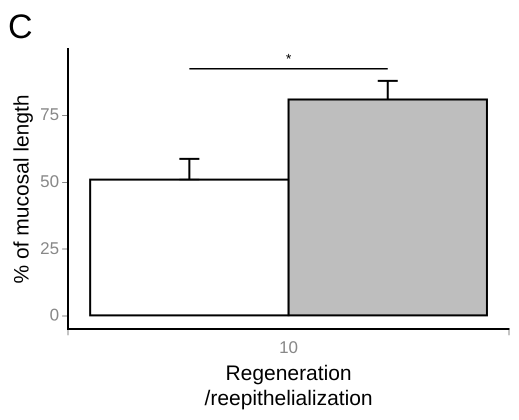 This screenshot has height=420, width=519. What do you see at coordinates (289, 58) in the screenshot?
I see `annotation: *` at bounding box center [289, 58].